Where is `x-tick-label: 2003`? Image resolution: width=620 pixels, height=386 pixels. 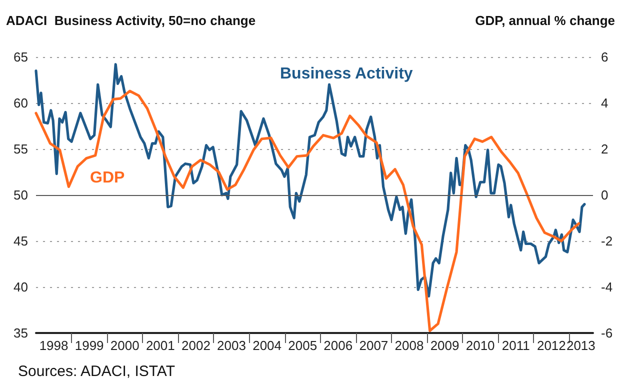 x-tick-label: 2003 is located at coordinates (231, 345).